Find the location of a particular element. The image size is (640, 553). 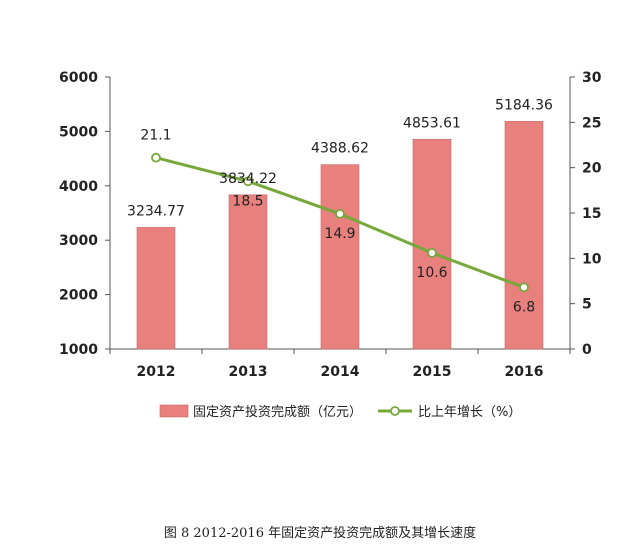

legend-line-marker is located at coordinates (395, 411).